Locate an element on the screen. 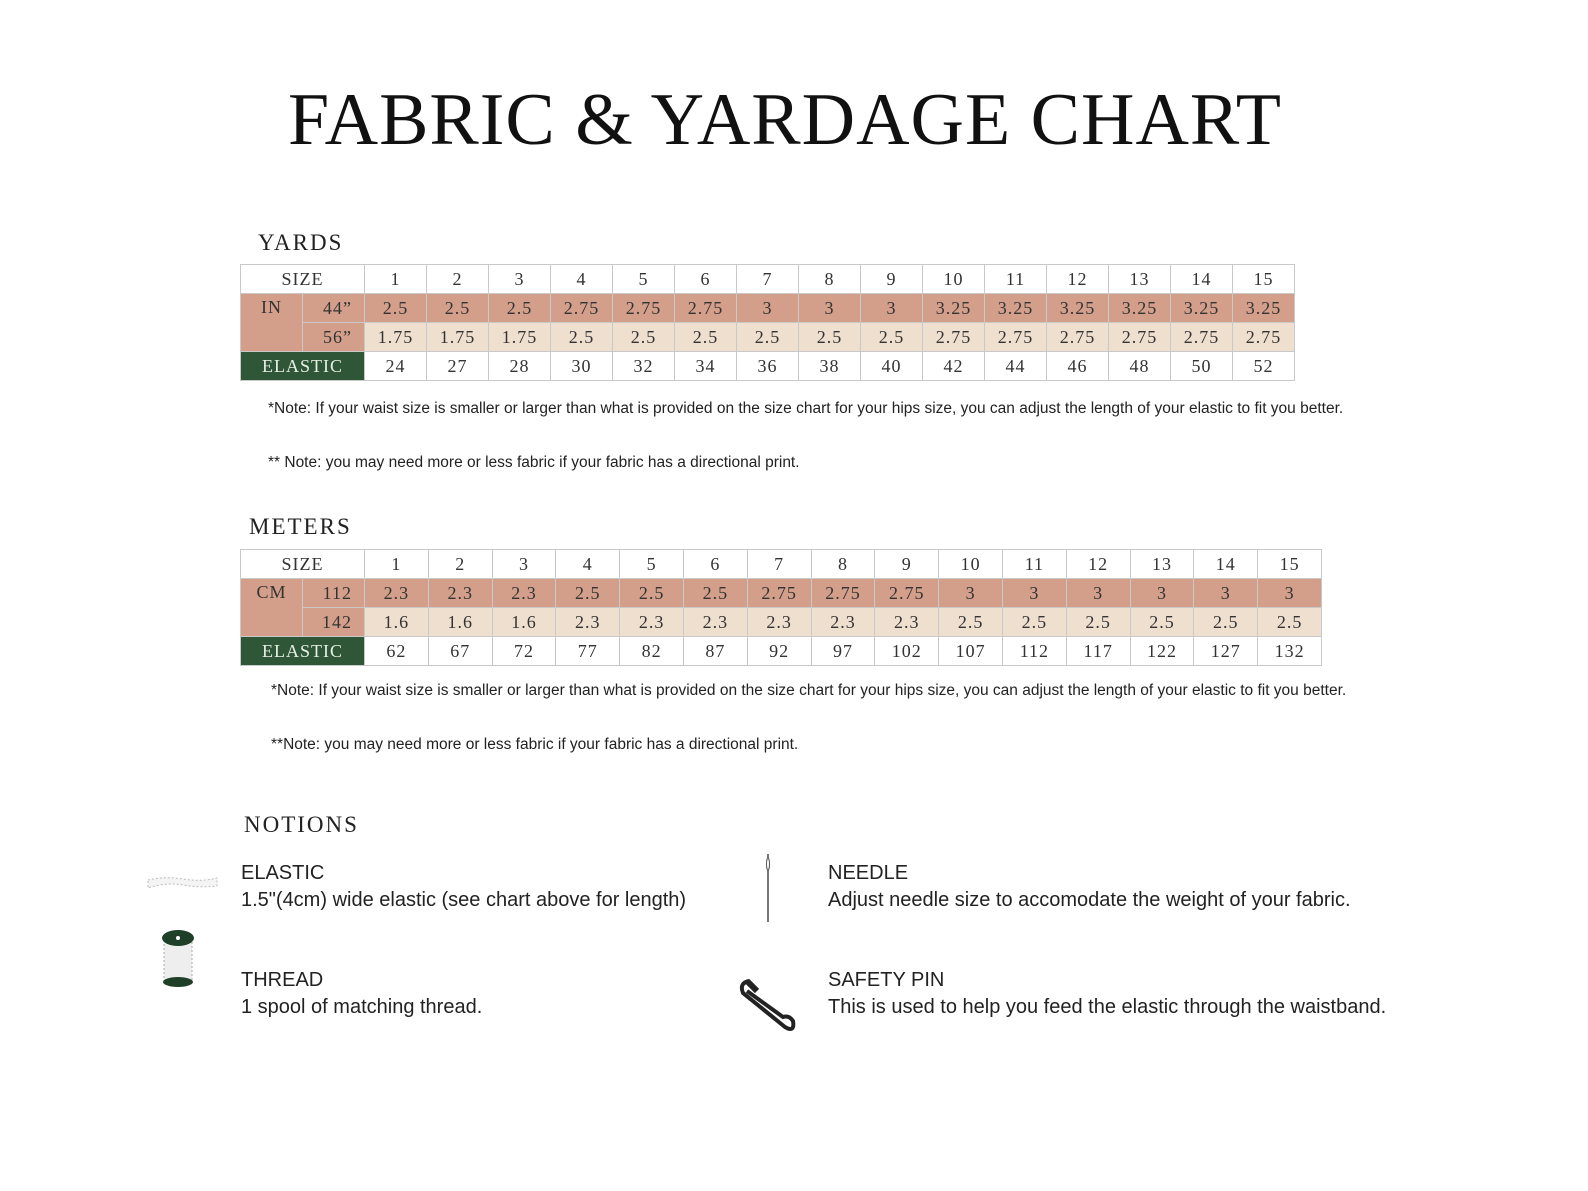  elastic-cell: 87 is located at coordinates (715, 651).